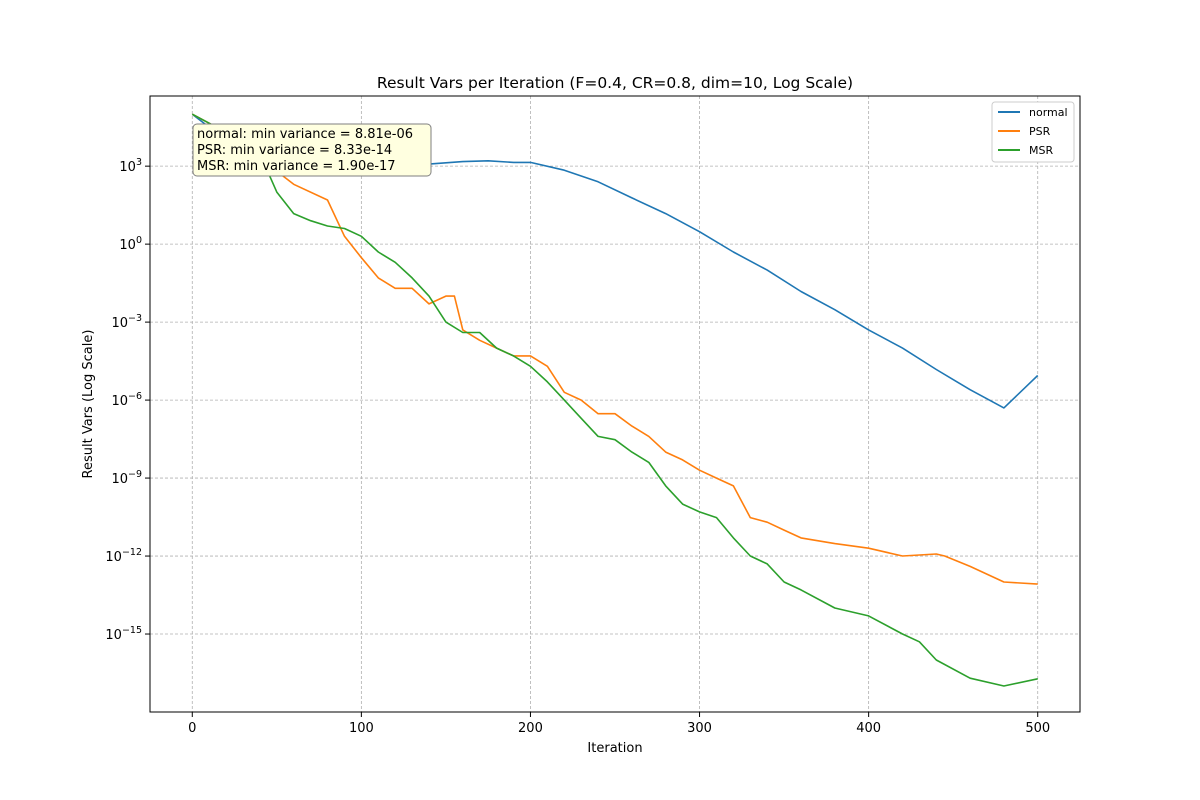 This screenshot has height=800, width=1200. What do you see at coordinates (1041, 150) in the screenshot?
I see `legend-label-msr: MSR` at bounding box center [1041, 150].